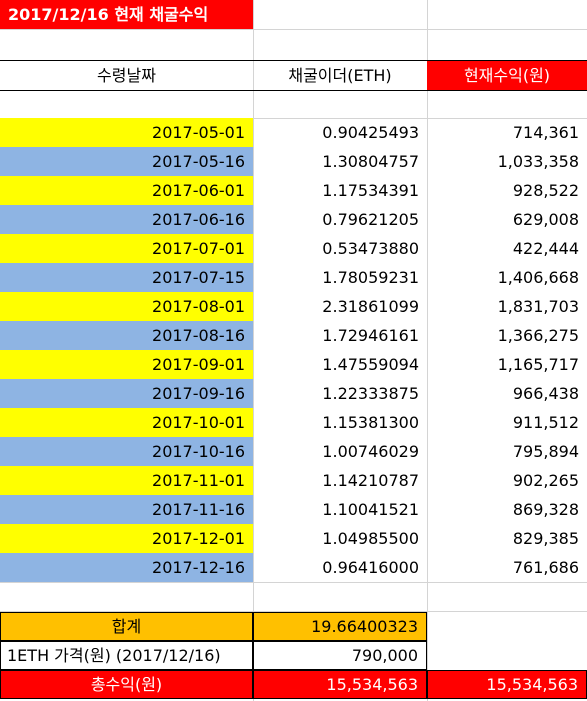 This screenshot has width=587, height=701. What do you see at coordinates (507, 75) in the screenshot?
I see `header-current-revenue: 현재수익(원)` at bounding box center [507, 75].